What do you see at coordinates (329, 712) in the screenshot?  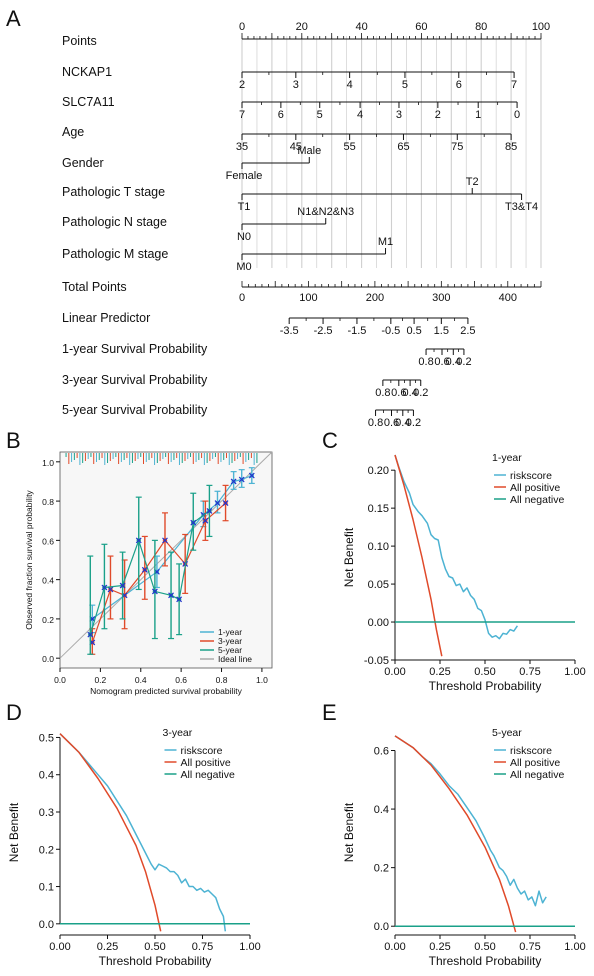 I see `panel-label-e: E` at bounding box center [329, 712].